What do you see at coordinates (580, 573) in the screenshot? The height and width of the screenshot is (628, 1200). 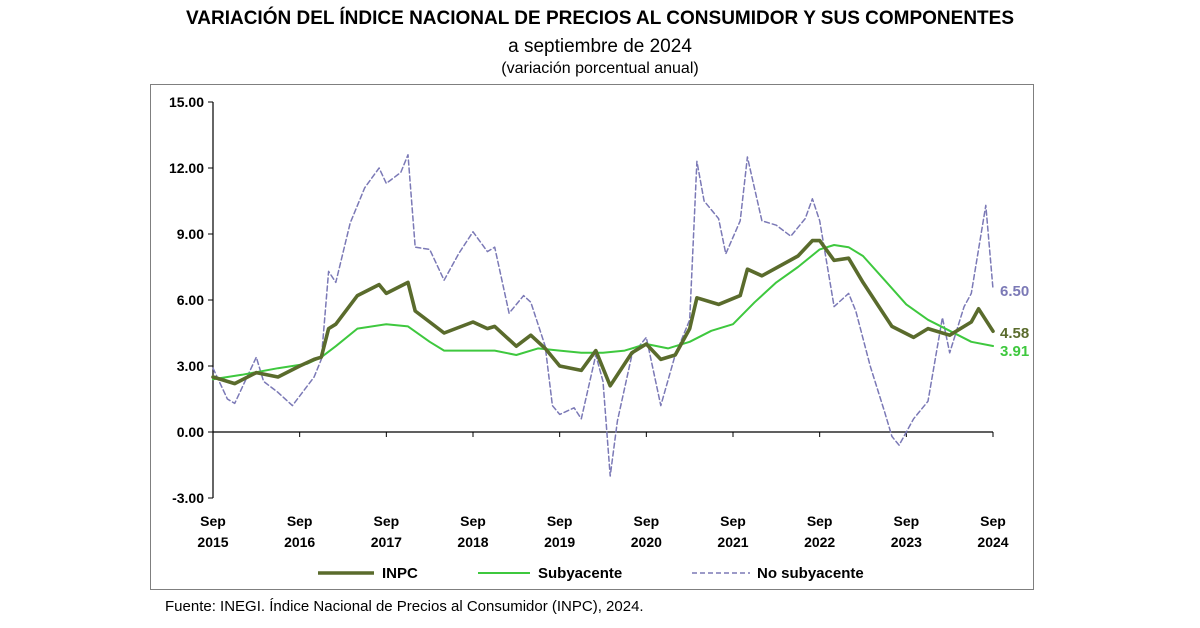 I see `legend-label-subyacente: Subyacente` at bounding box center [580, 573].